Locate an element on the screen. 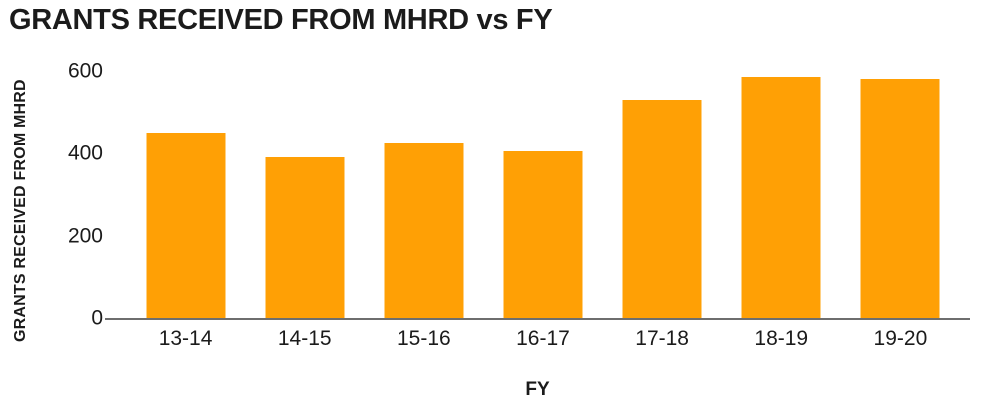  y-axis-ticks: 0 200 400 600 is located at coordinates (71, 195).